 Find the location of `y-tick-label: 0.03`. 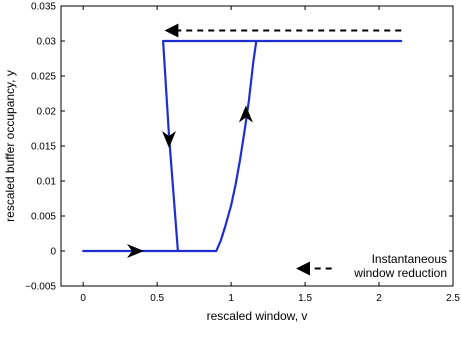

y-tick-label: 0.03 is located at coordinates (47, 42).